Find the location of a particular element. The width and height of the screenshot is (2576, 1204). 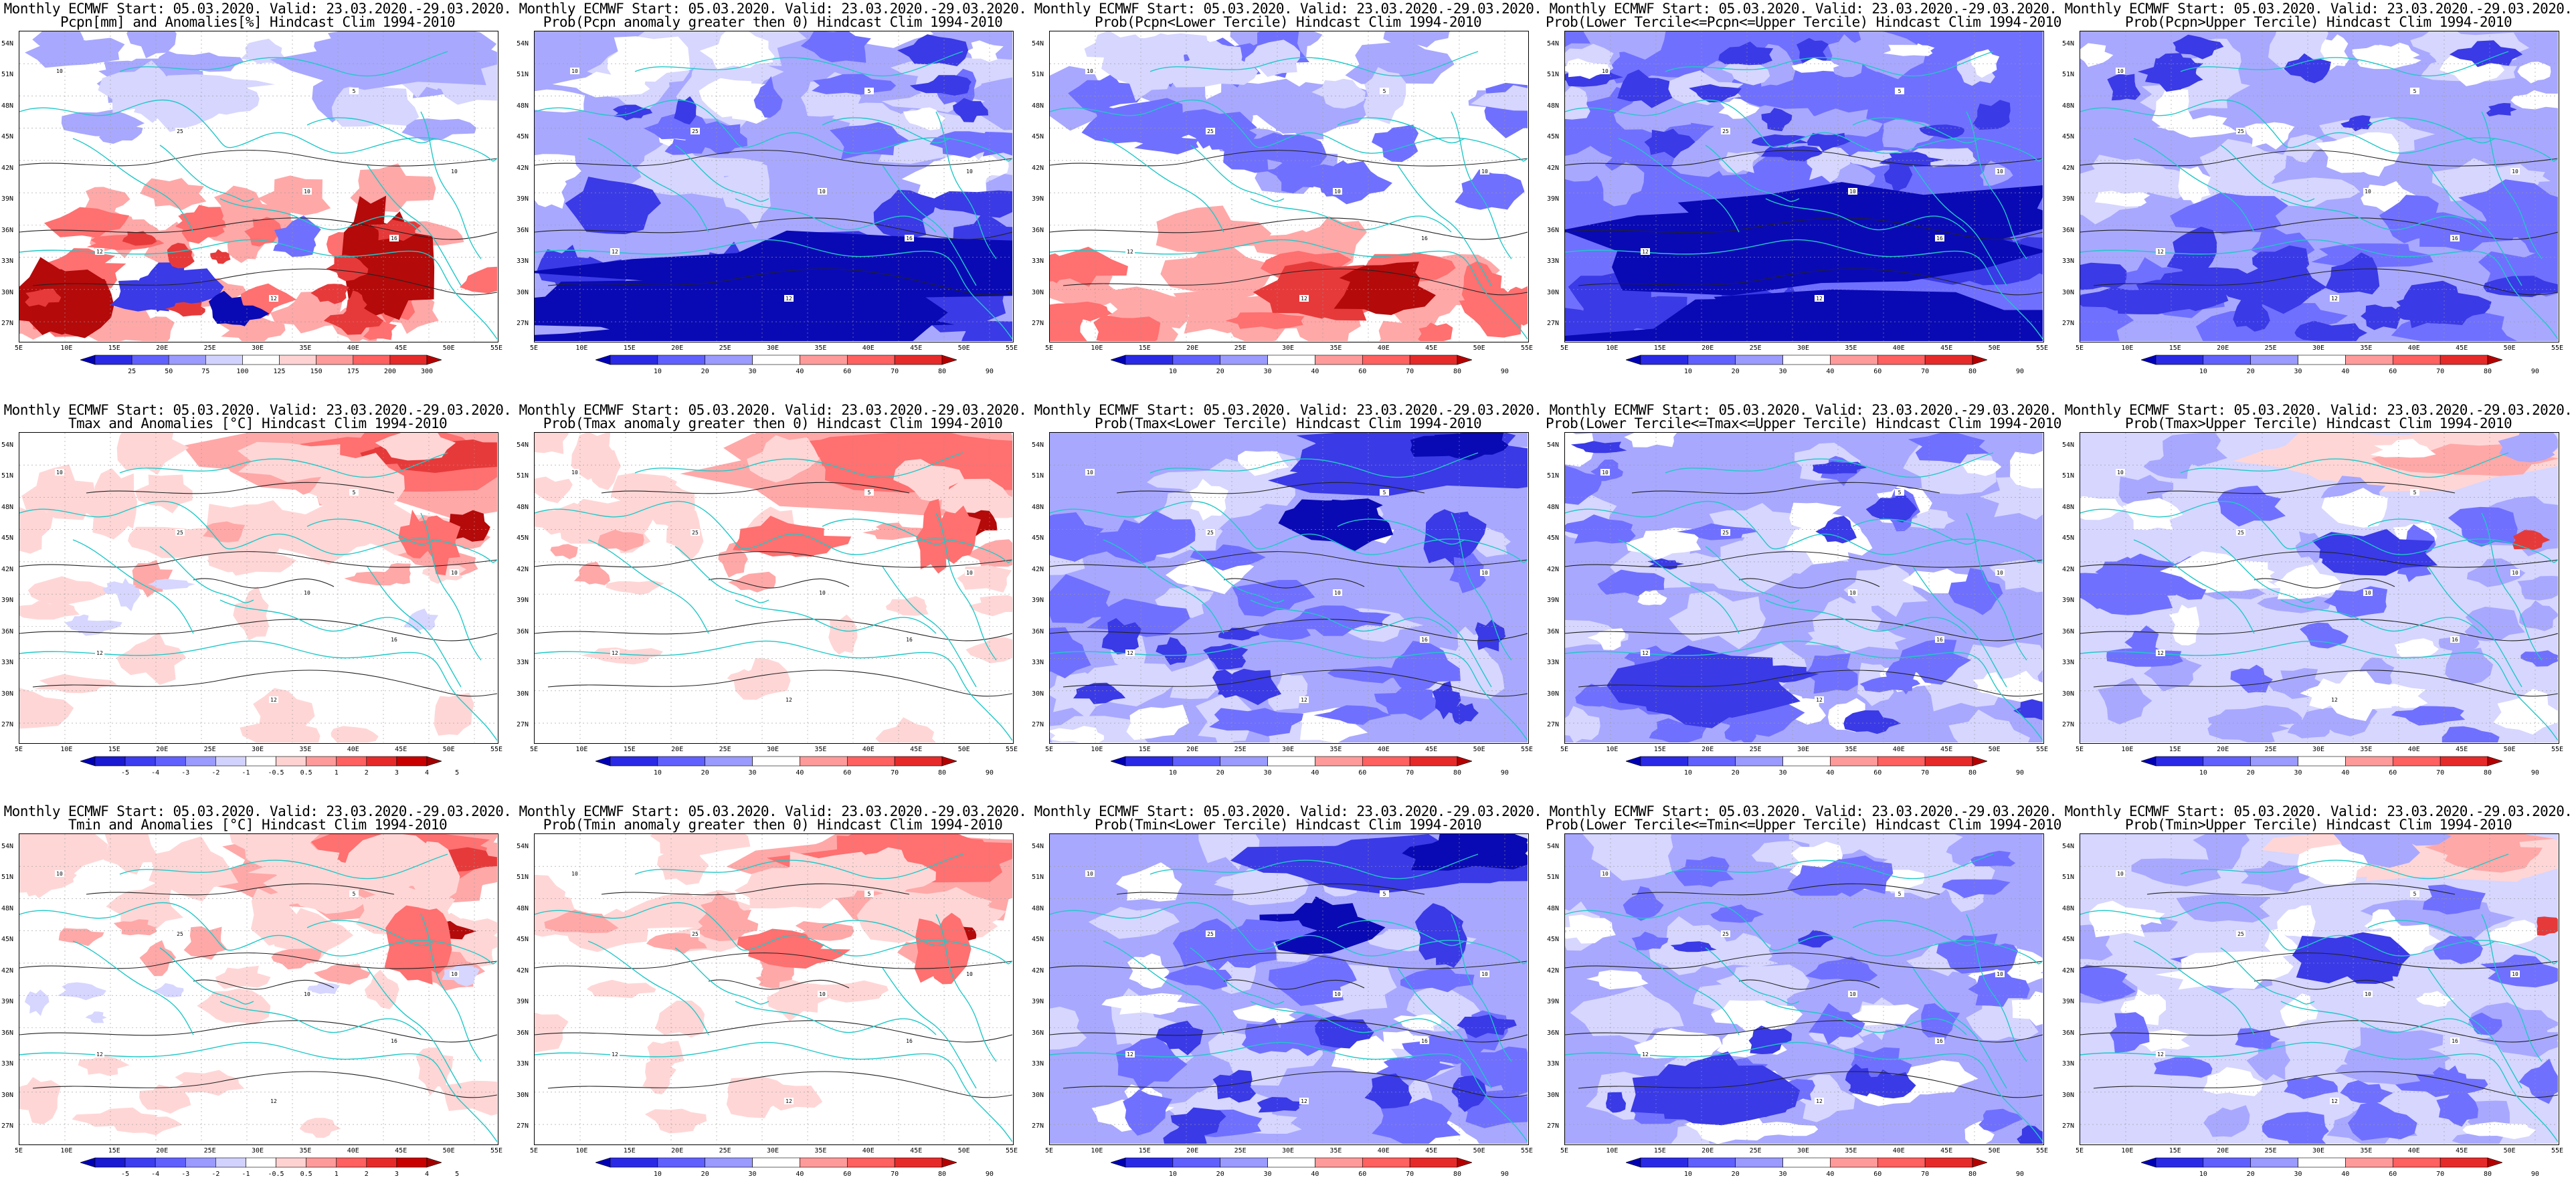

latitude-label: 27N is located at coordinates (2068, 1126).